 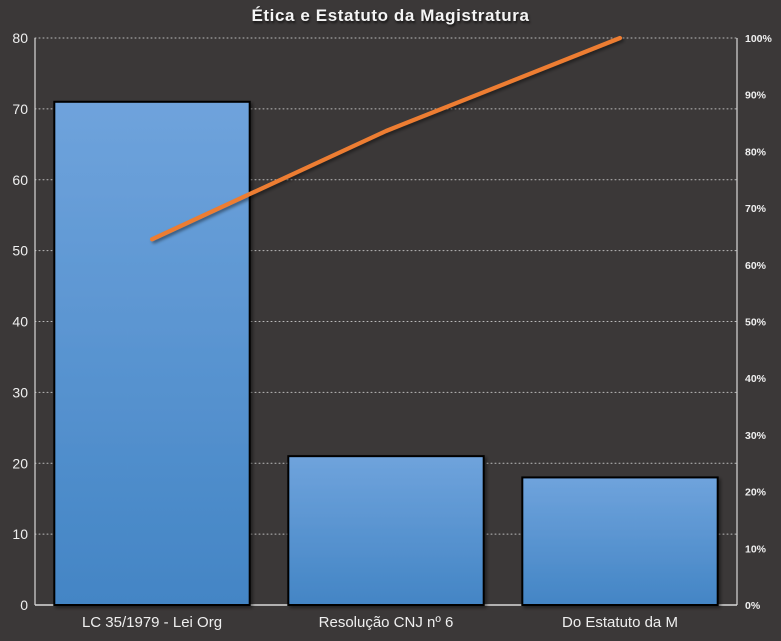 I want to click on right-axis-tick-label: 60%, so click(x=756, y=266).